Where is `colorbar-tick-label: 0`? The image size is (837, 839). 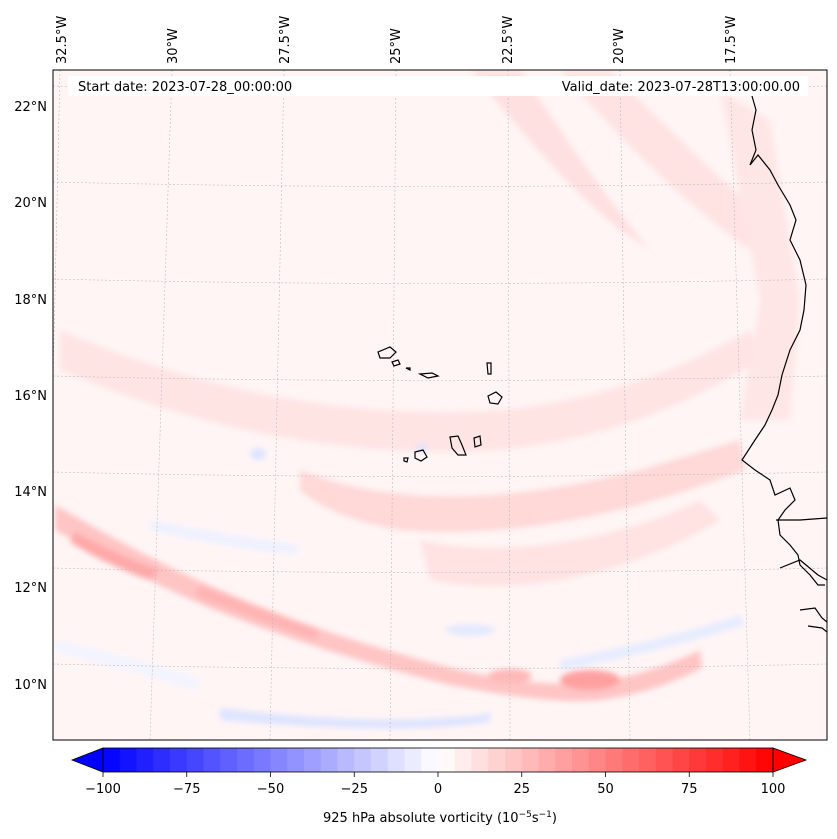 colorbar-tick-label: 0 is located at coordinates (438, 789).